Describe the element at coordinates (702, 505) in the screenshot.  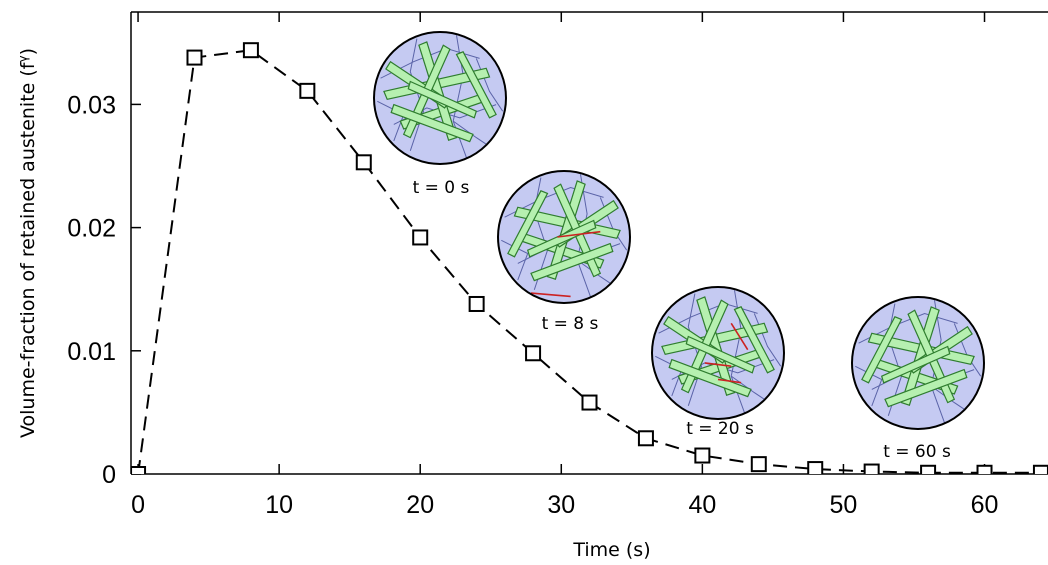
I see `x-tick-label: 40` at that location.